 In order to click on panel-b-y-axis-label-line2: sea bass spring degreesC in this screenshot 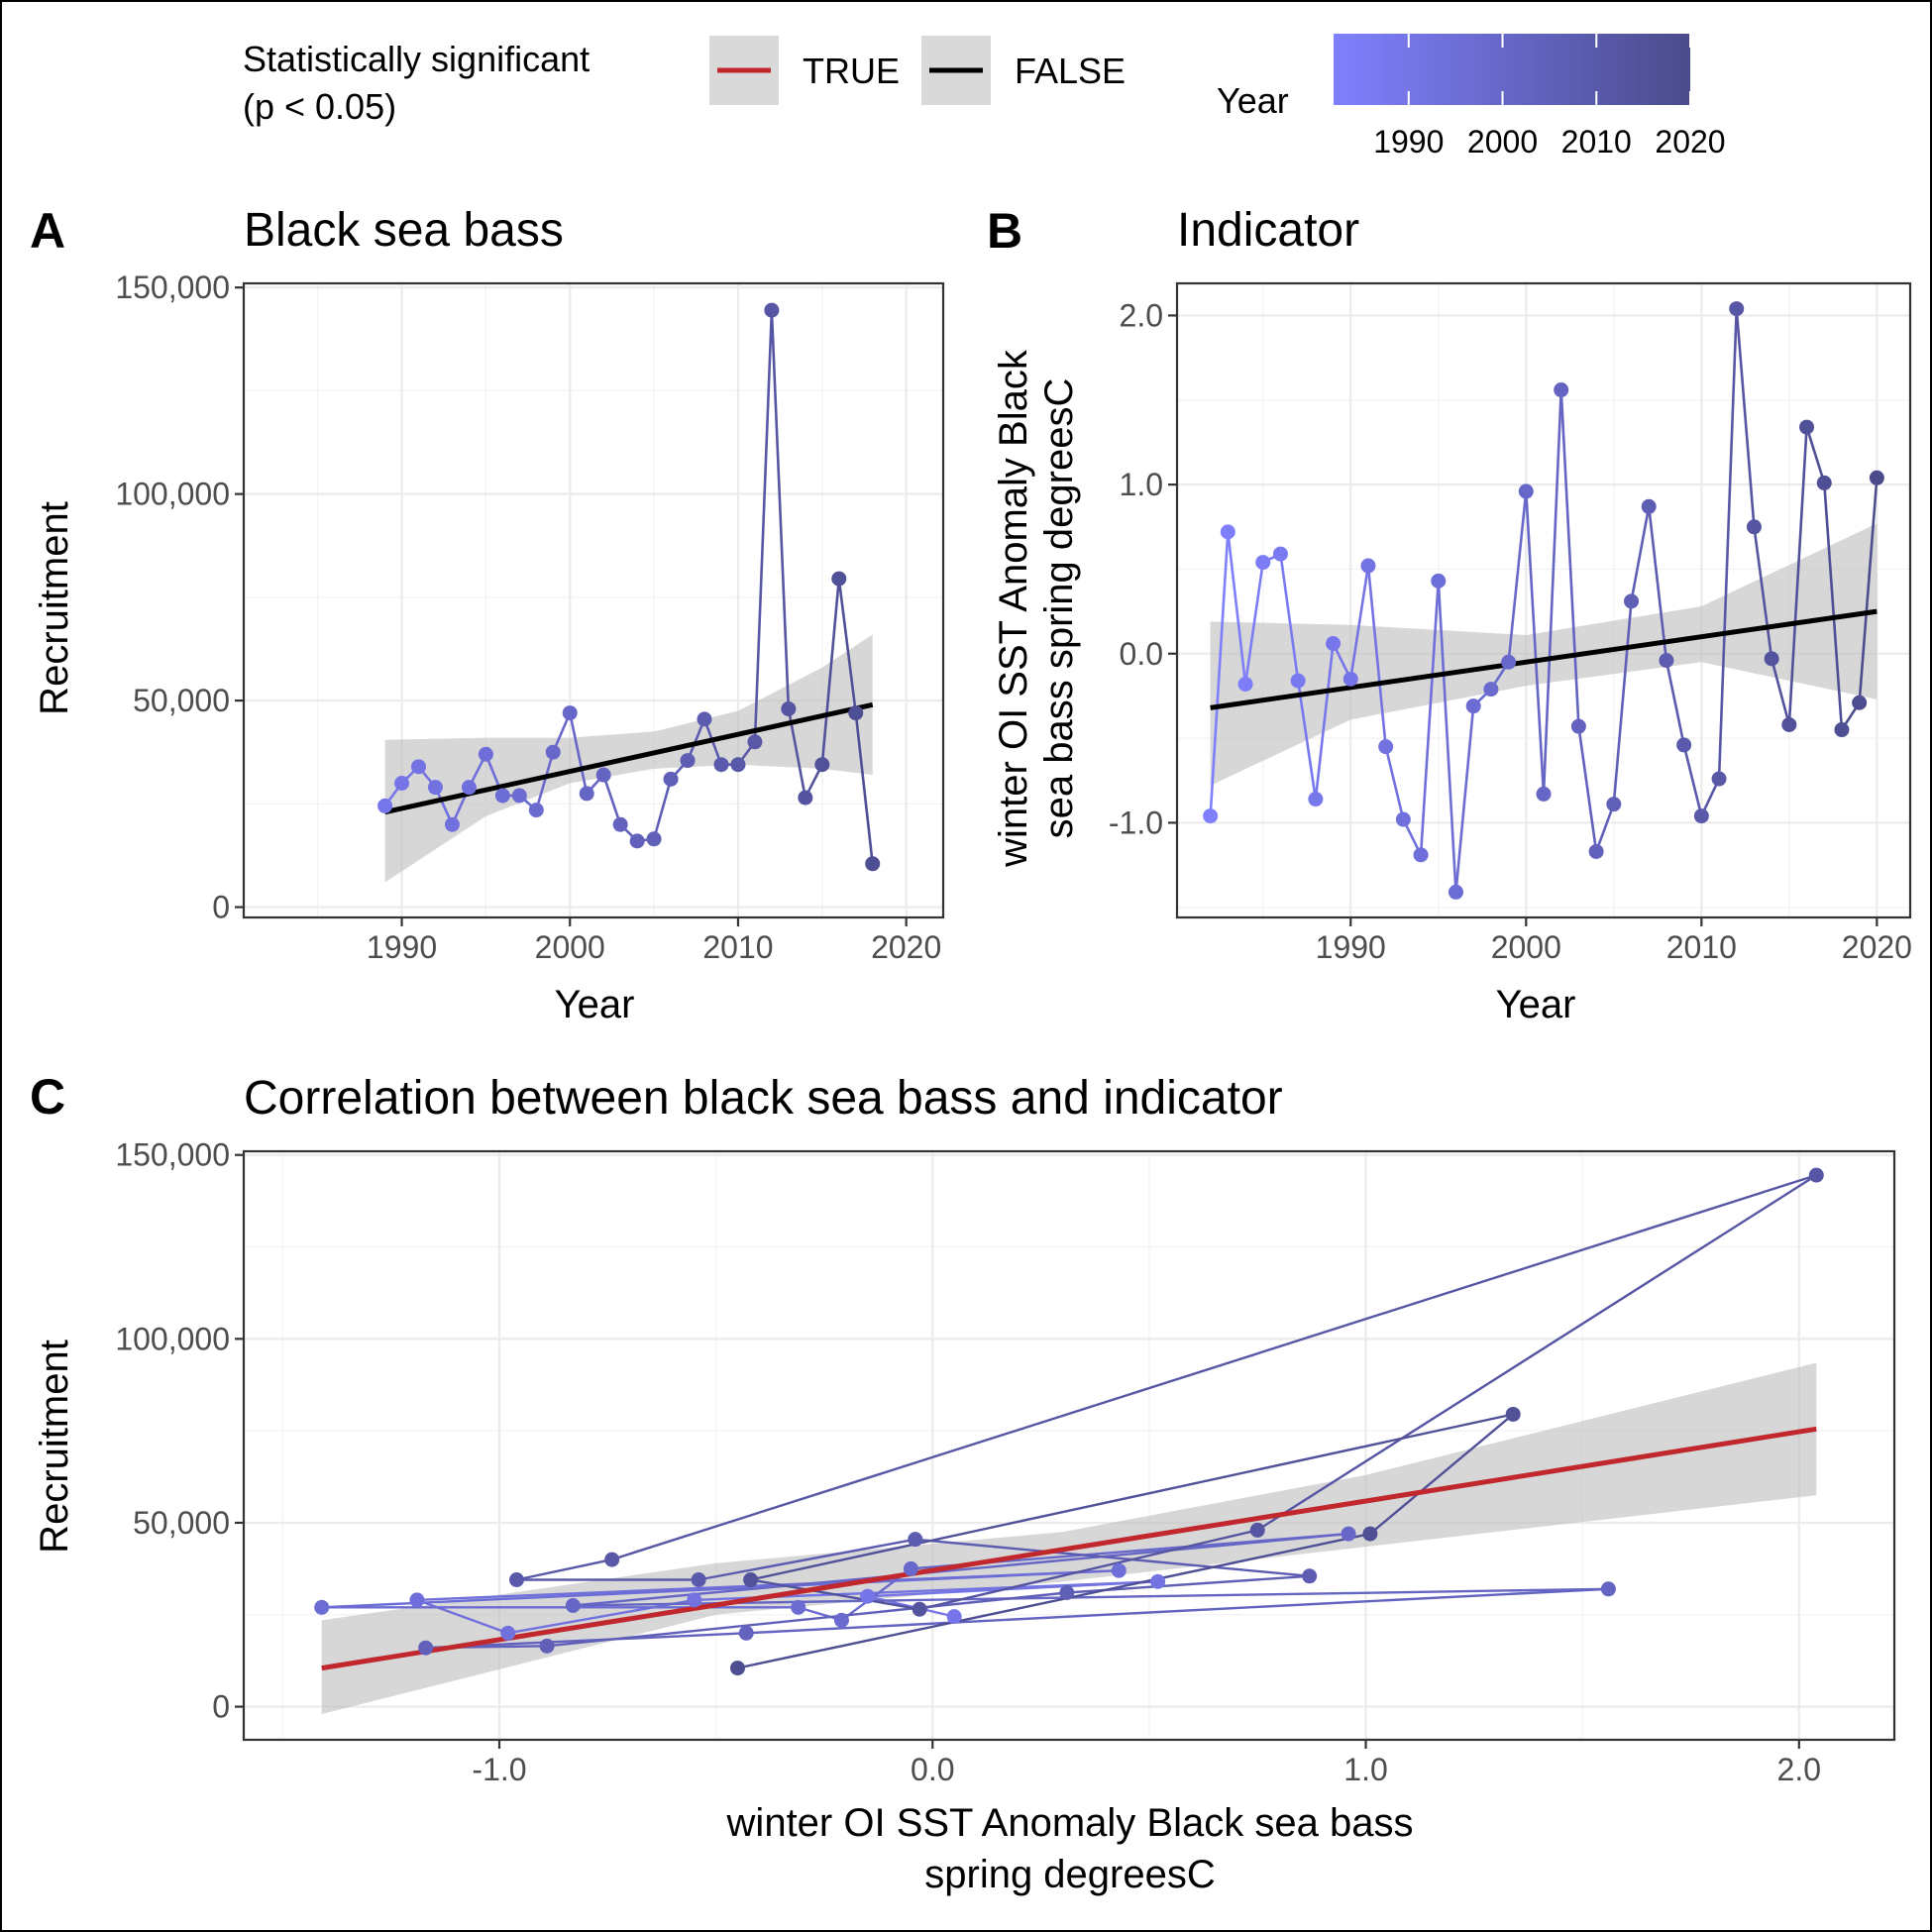, I will do `click(1059, 608)`.